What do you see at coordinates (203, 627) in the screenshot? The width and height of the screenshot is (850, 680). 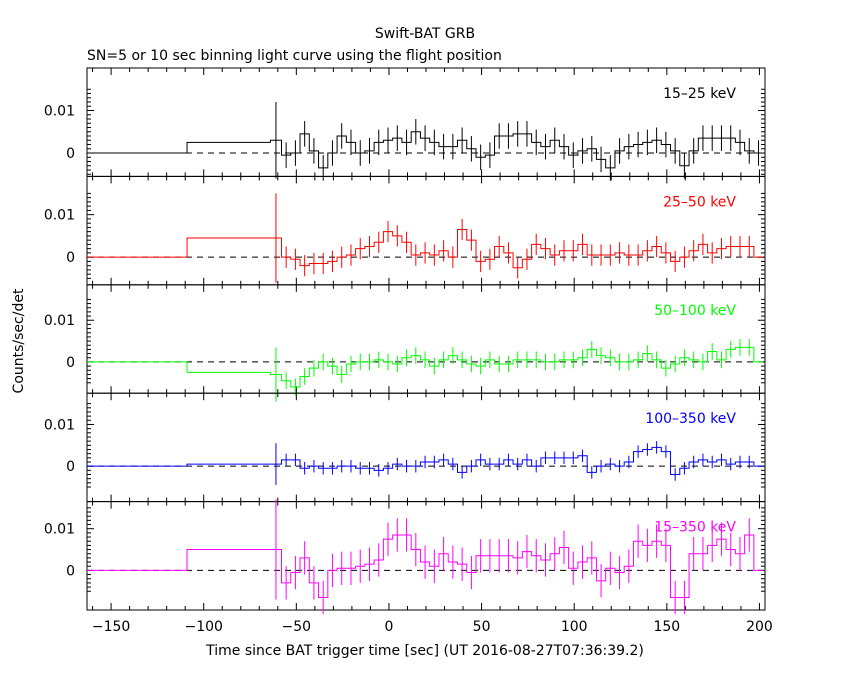 I see `x-tick-label: −100` at bounding box center [203, 627].